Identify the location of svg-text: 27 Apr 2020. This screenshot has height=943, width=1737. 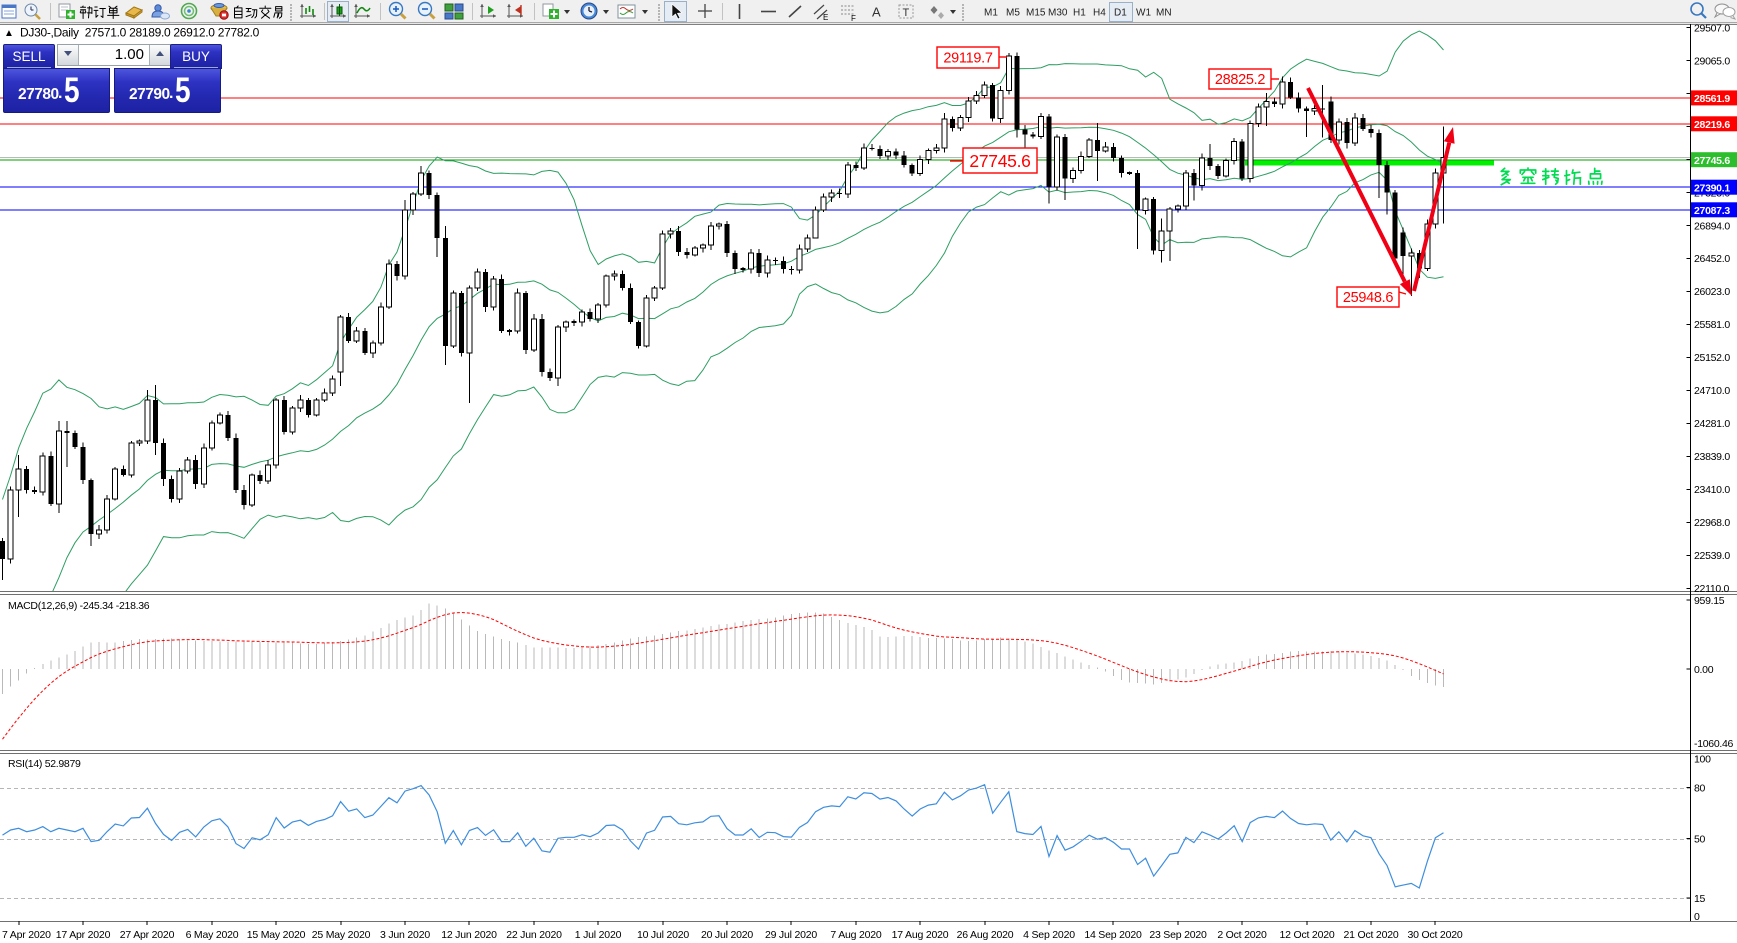
(147, 935).